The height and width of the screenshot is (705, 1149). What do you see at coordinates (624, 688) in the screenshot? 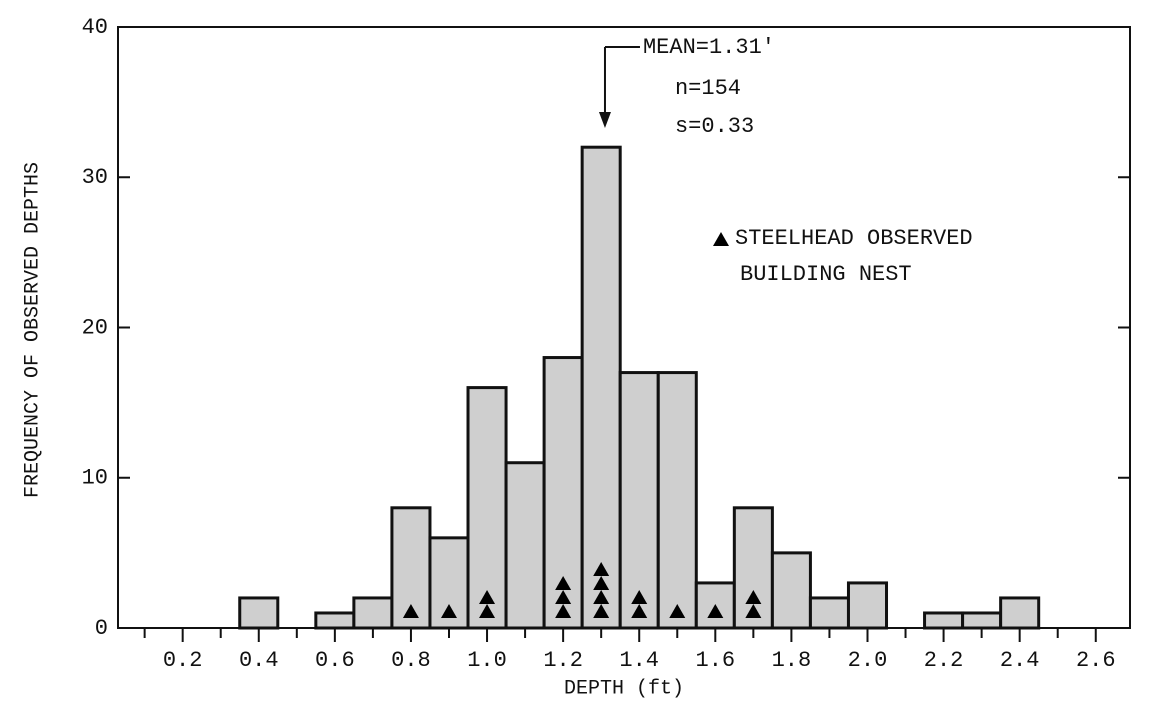
I see `x-axis-label: DEPTH (ft)` at bounding box center [624, 688].